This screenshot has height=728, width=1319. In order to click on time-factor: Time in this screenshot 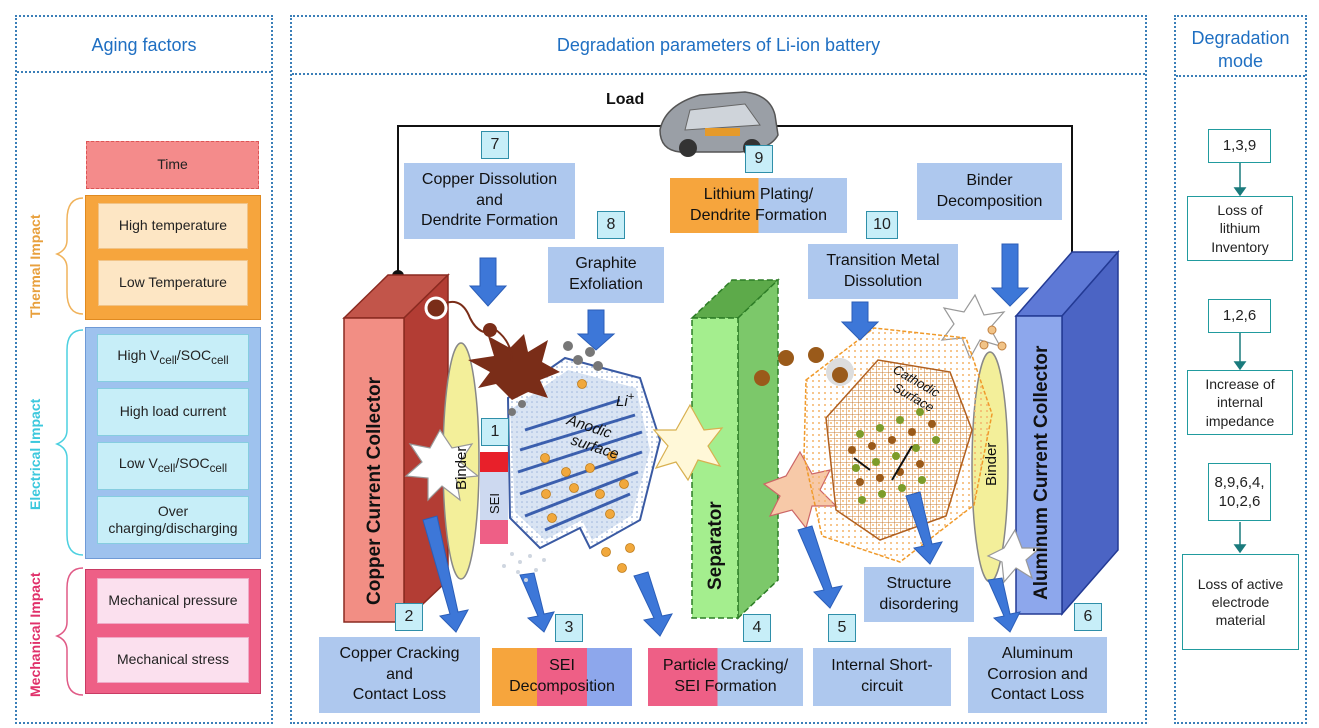, I will do `click(172, 165)`.